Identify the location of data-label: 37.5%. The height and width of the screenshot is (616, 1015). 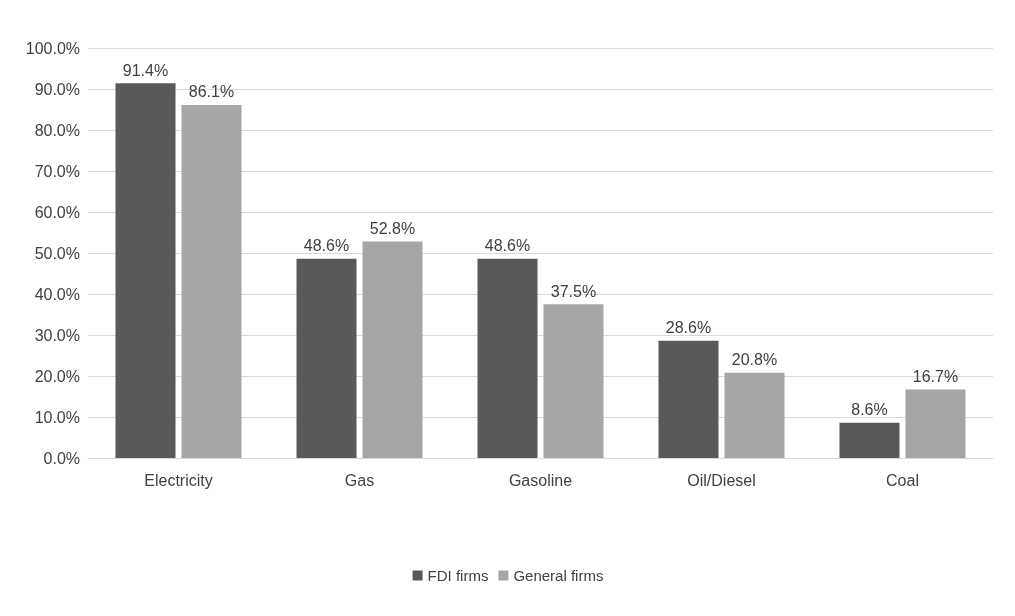
(573, 291).